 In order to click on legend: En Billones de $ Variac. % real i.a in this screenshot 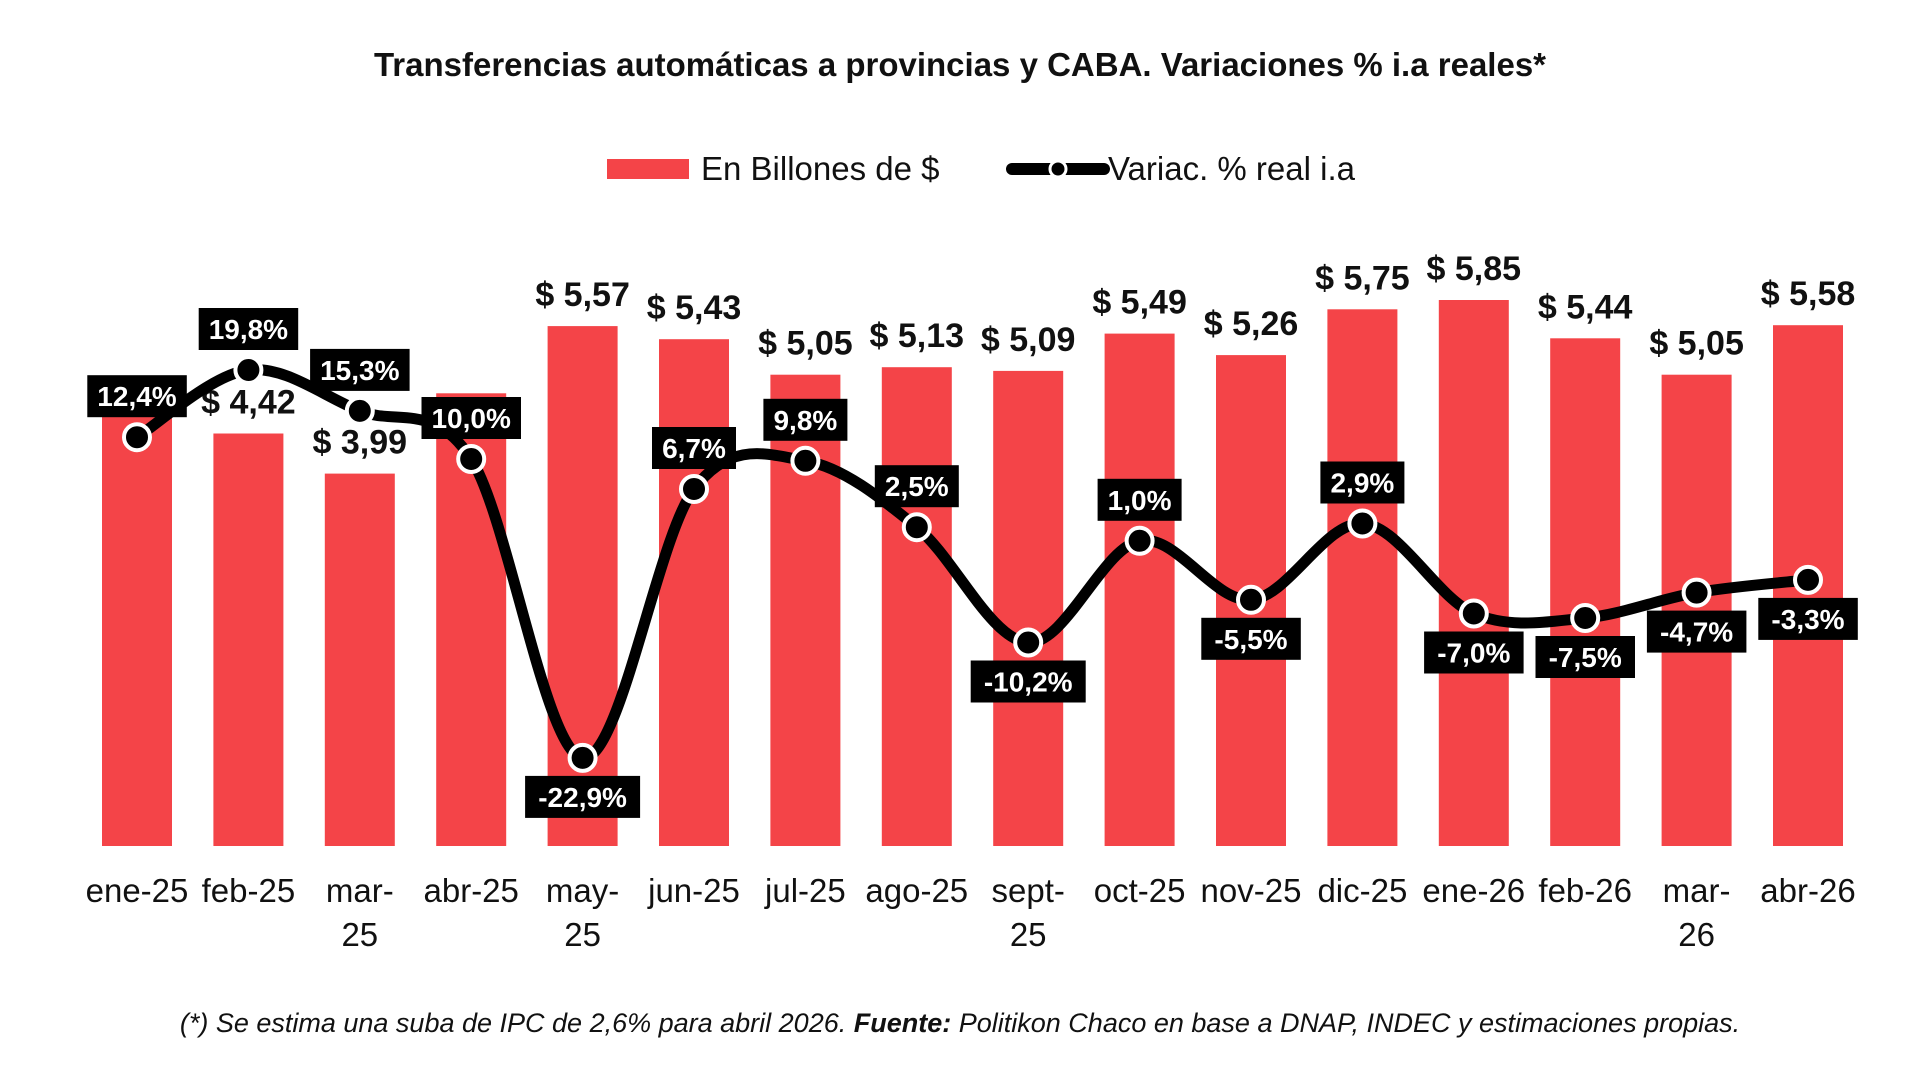, I will do `click(981, 168)`.